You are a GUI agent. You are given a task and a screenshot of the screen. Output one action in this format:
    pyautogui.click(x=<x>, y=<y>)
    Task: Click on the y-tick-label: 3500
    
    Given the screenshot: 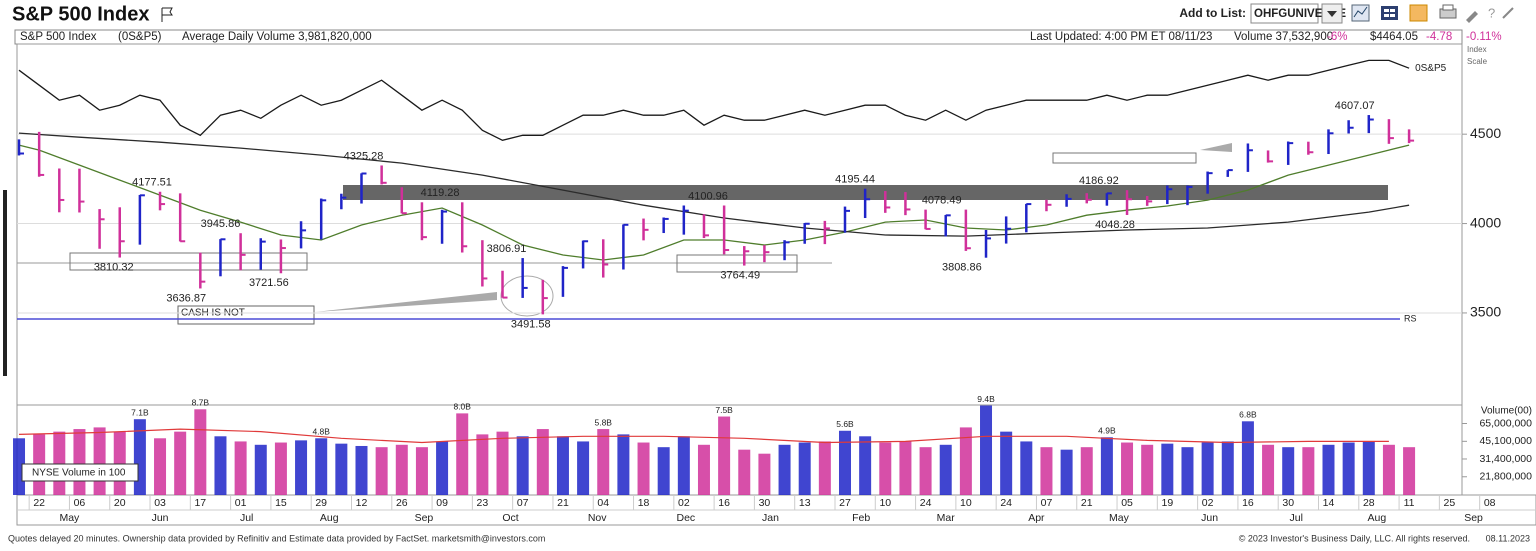 What is the action you would take?
    pyautogui.click(x=1485, y=312)
    